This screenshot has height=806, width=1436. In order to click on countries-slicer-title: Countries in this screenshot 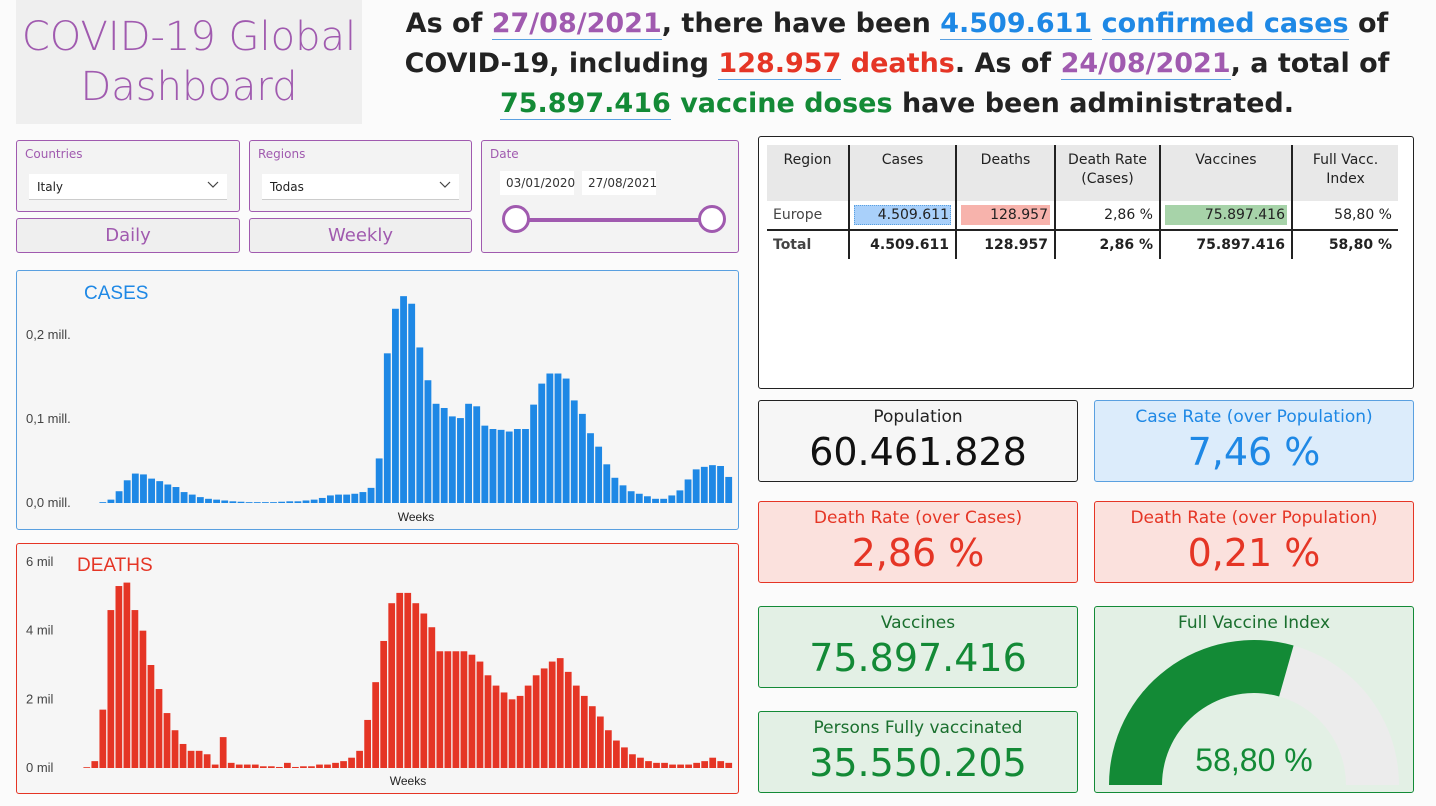, I will do `click(54, 154)`.